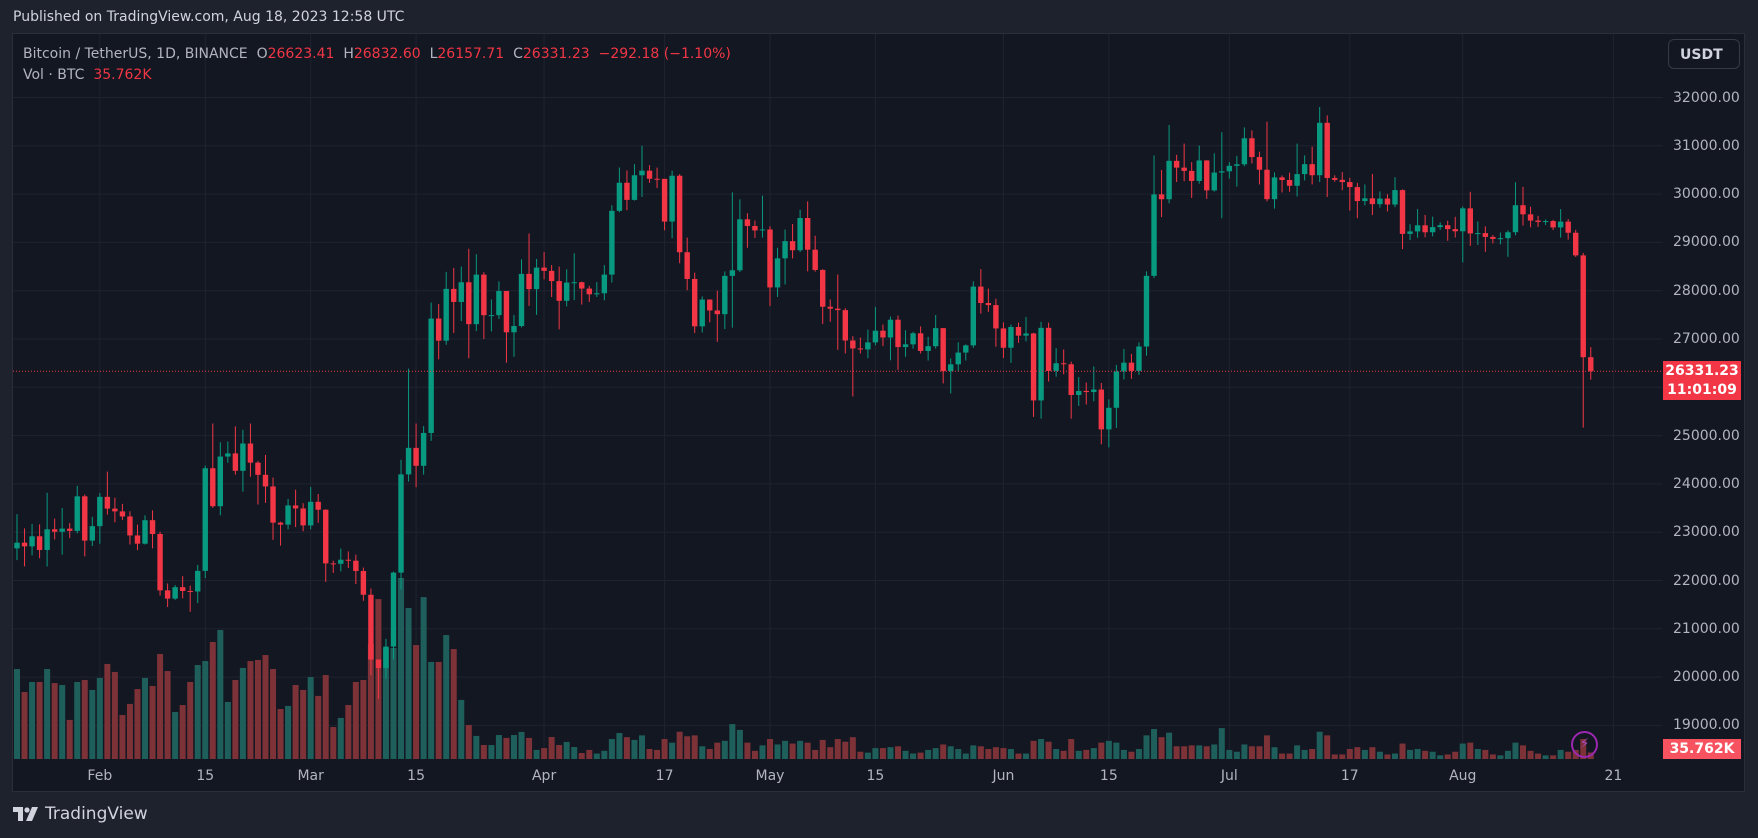 The width and height of the screenshot is (1758, 838). Describe the element at coordinates (518, 54) in the screenshot. I see `close-label: C` at that location.